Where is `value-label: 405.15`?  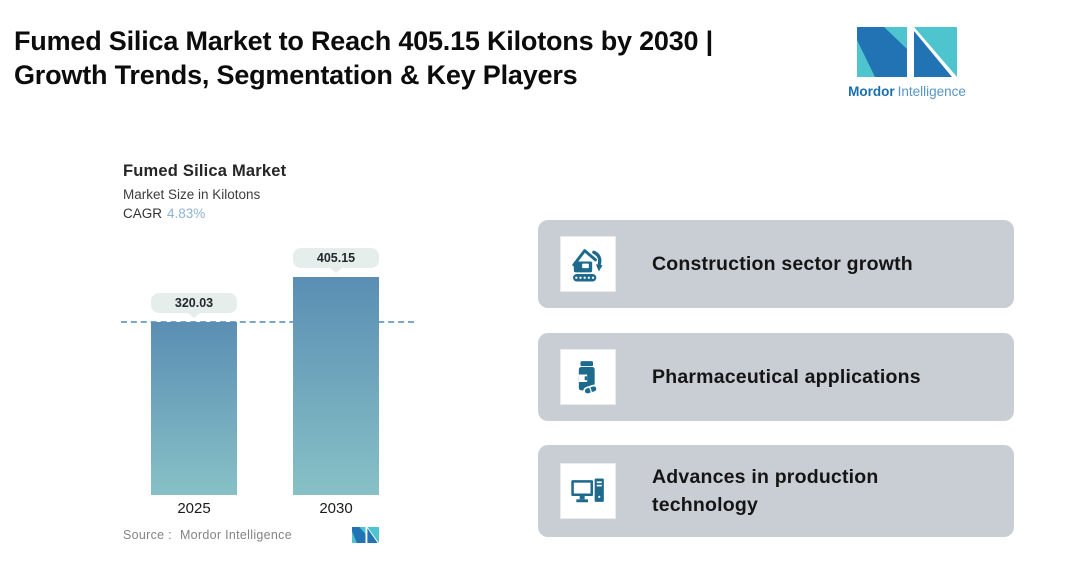
value-label: 405.15 is located at coordinates (336, 258).